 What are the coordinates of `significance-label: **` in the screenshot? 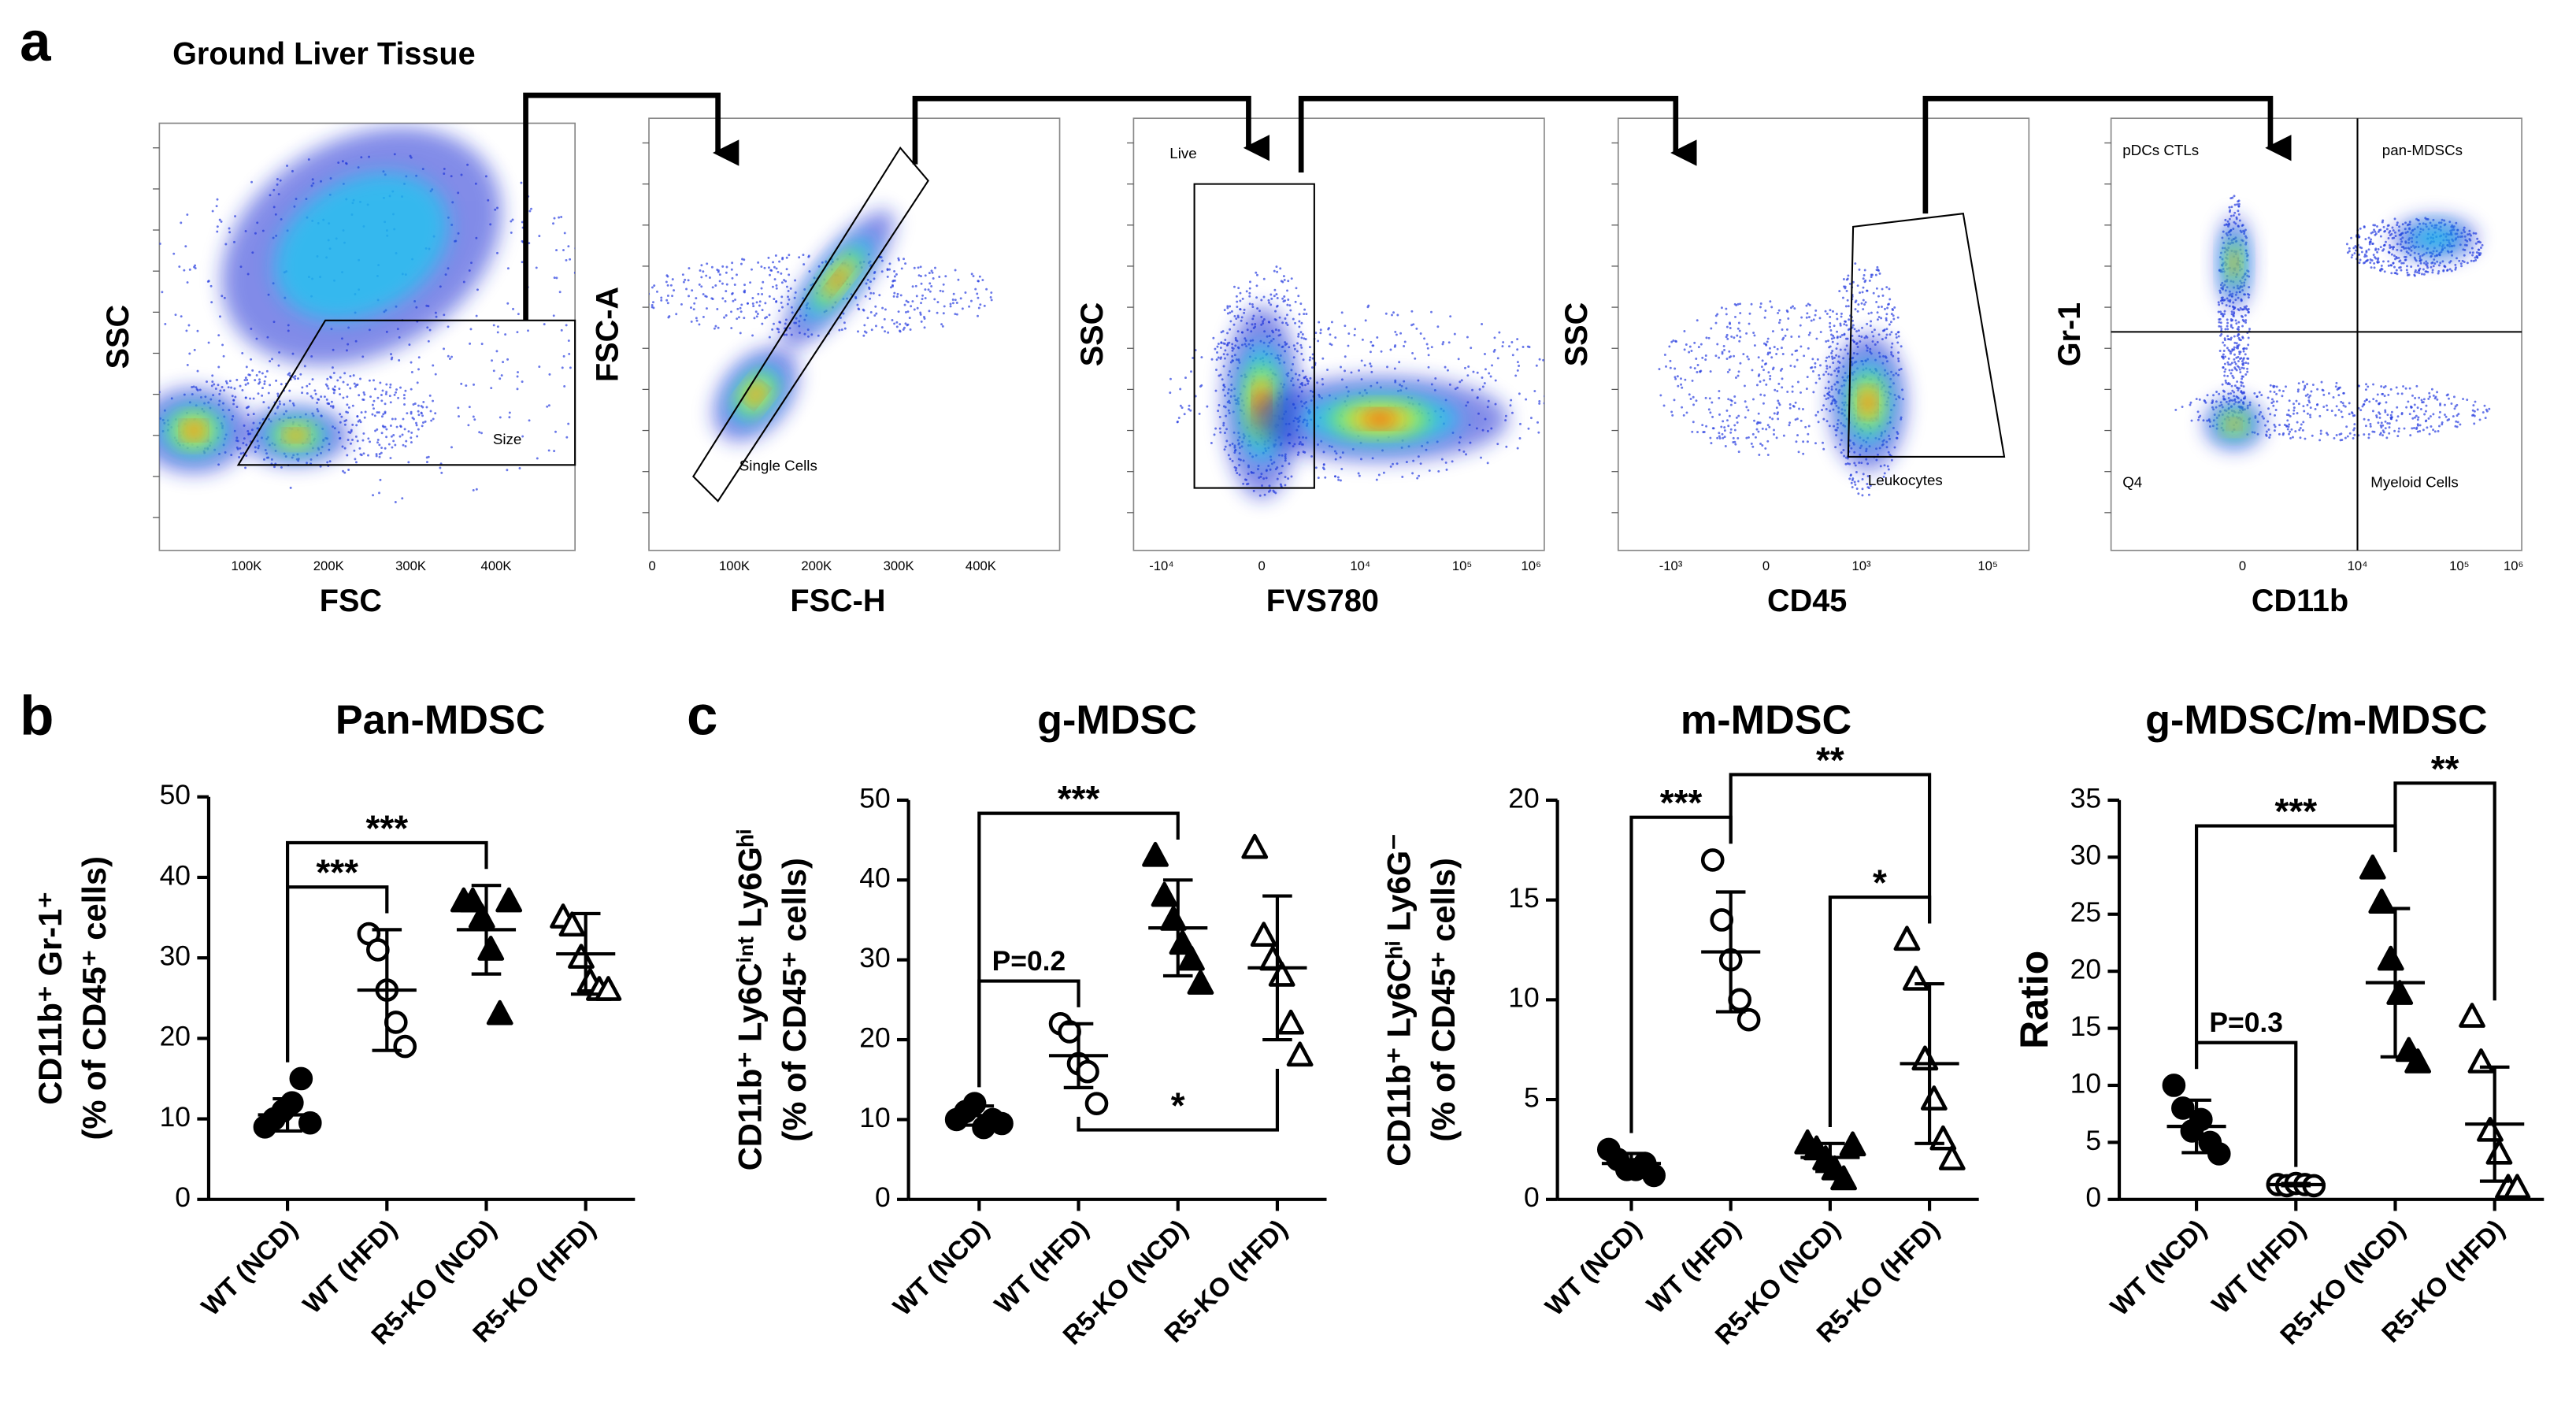 It's located at (1830, 760).